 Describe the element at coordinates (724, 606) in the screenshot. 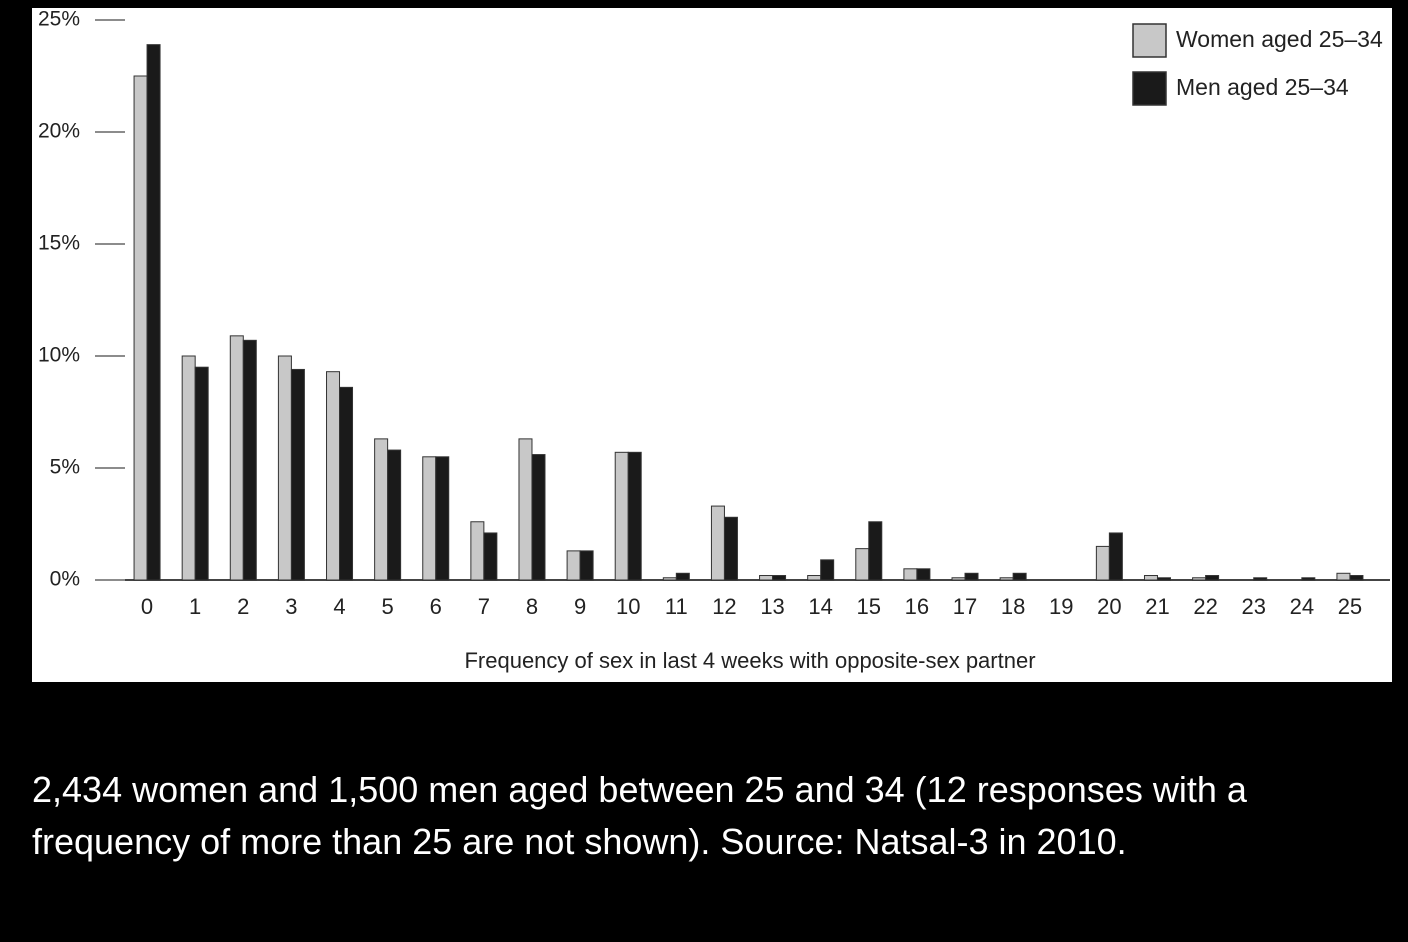

I see `x-tick-label: 12` at that location.